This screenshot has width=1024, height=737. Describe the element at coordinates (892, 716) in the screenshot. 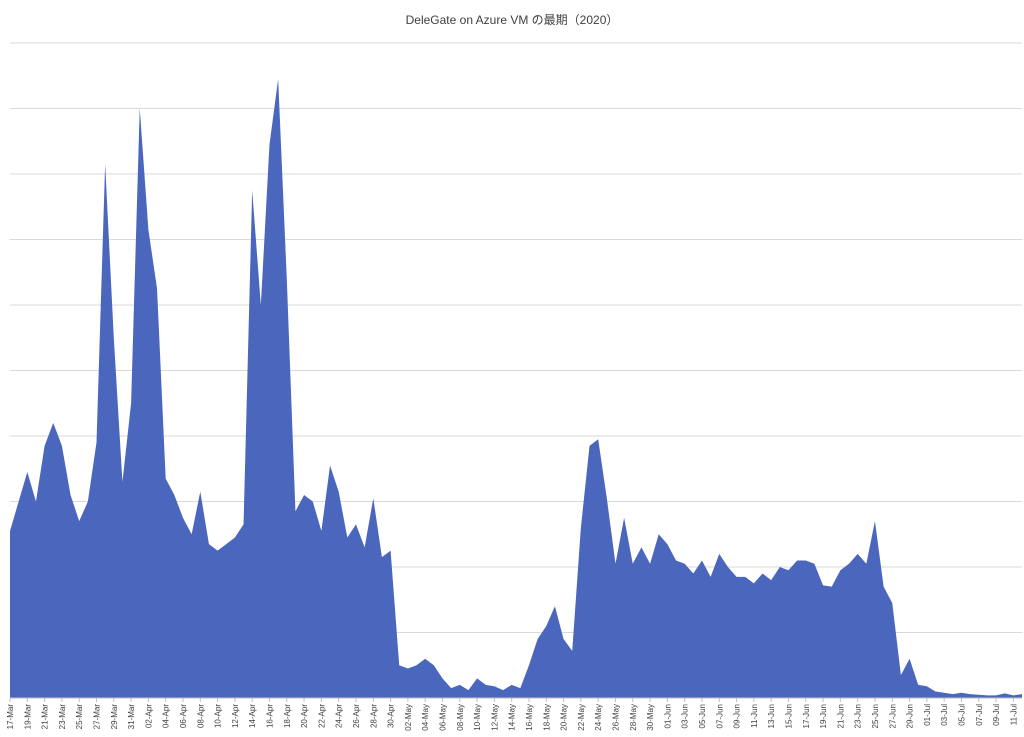

I see `x-tick-label: 27-Jun` at that location.